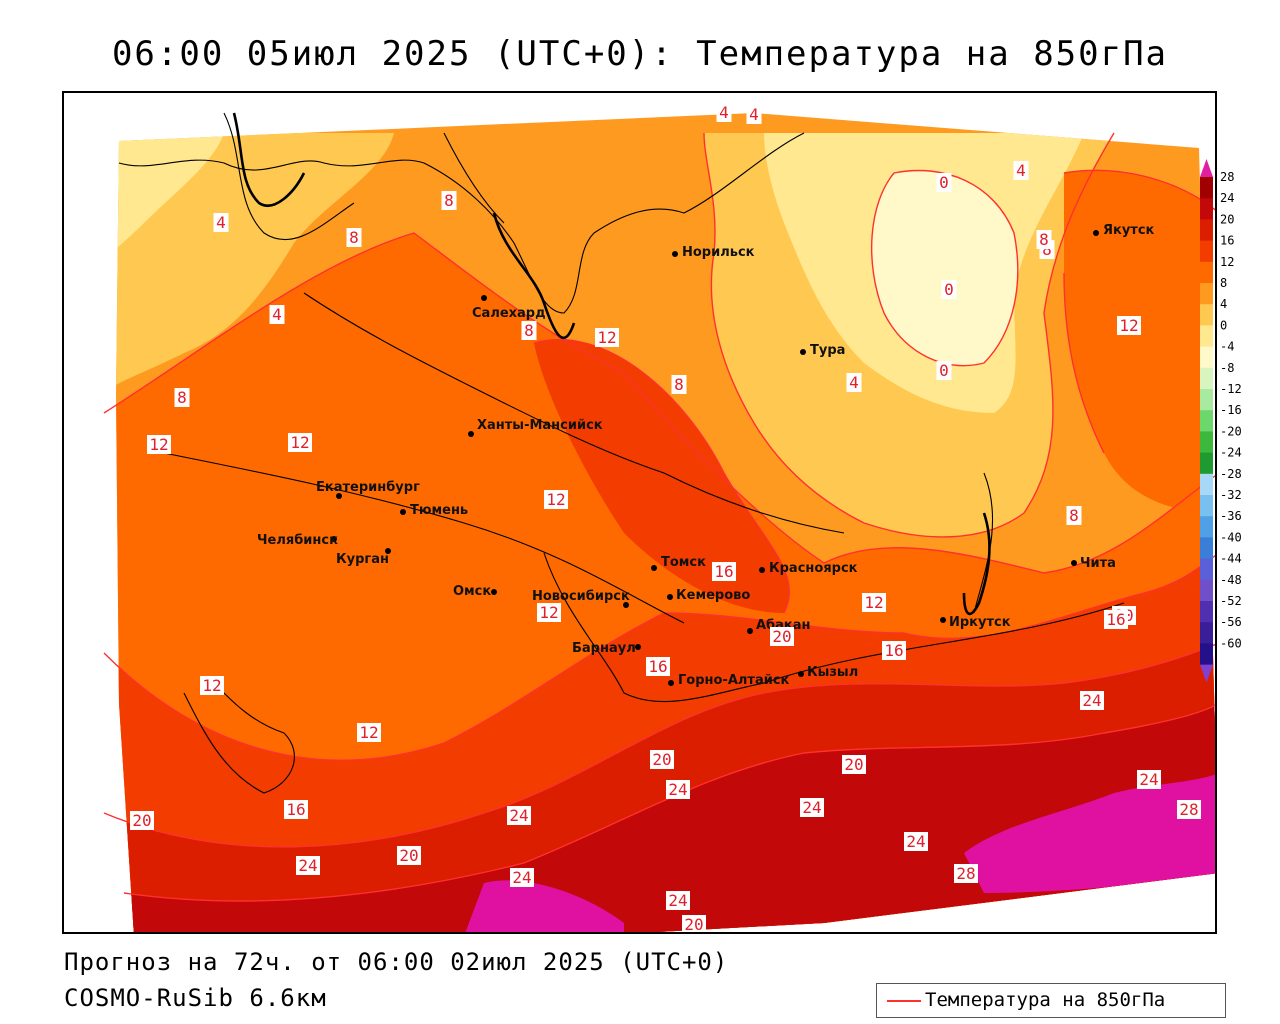 The image size is (1280, 1024). What do you see at coordinates (1231, 601) in the screenshot?
I see `colorbar-tick-label: -52` at bounding box center [1231, 601].